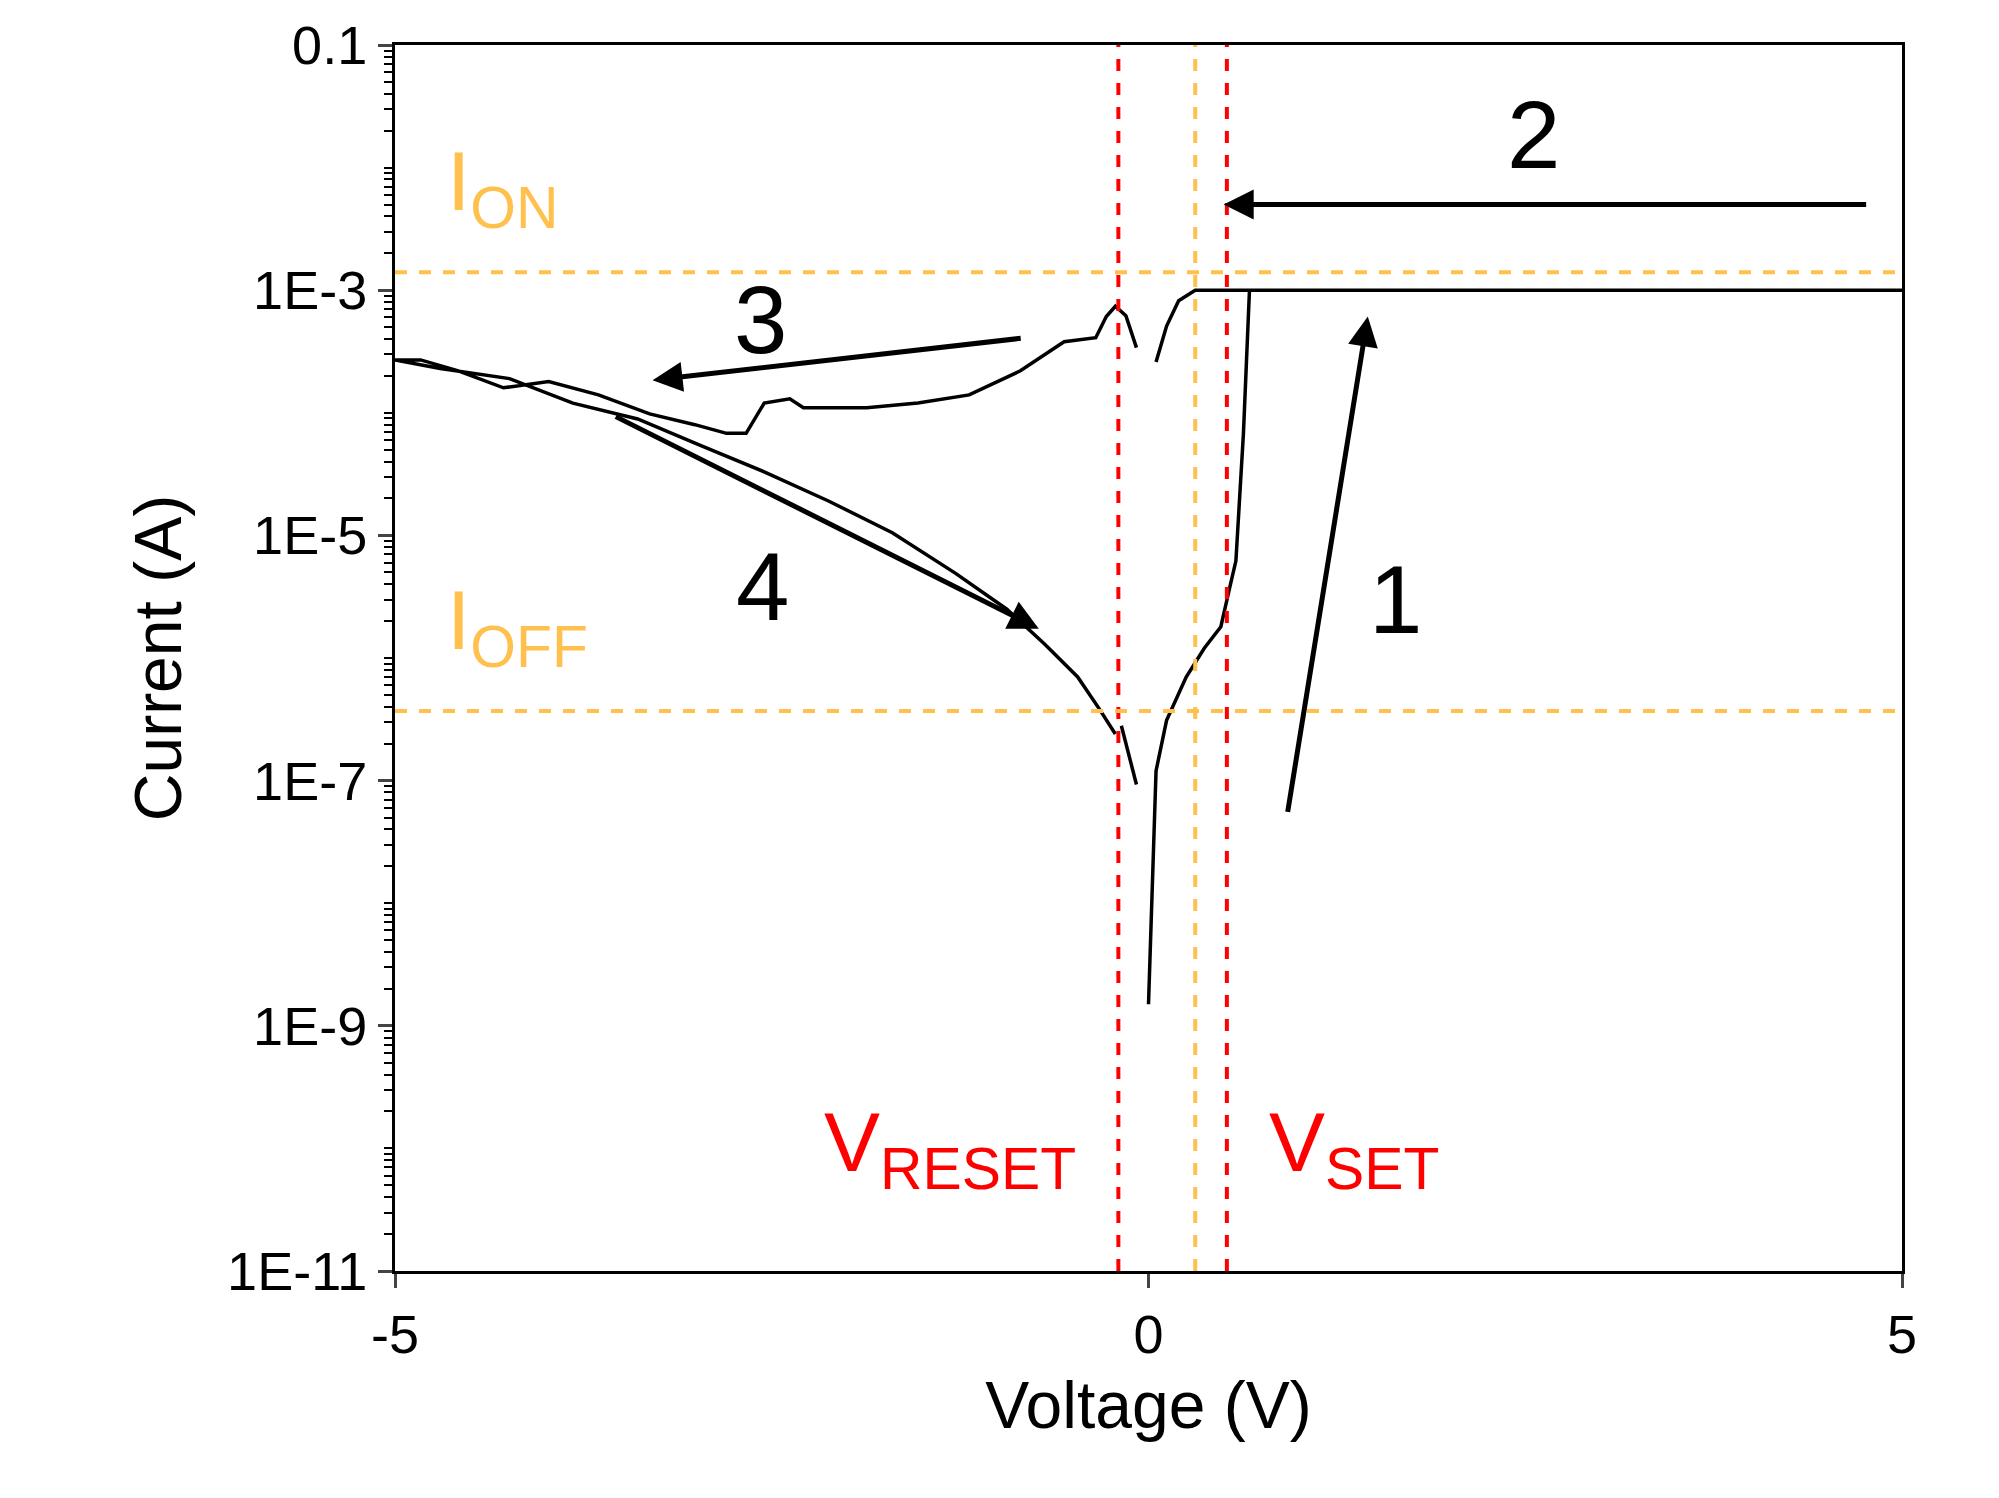 The height and width of the screenshot is (1498, 1999). Describe the element at coordinates (1902, 1333) in the screenshot. I see `x-tick-label: 5` at that location.